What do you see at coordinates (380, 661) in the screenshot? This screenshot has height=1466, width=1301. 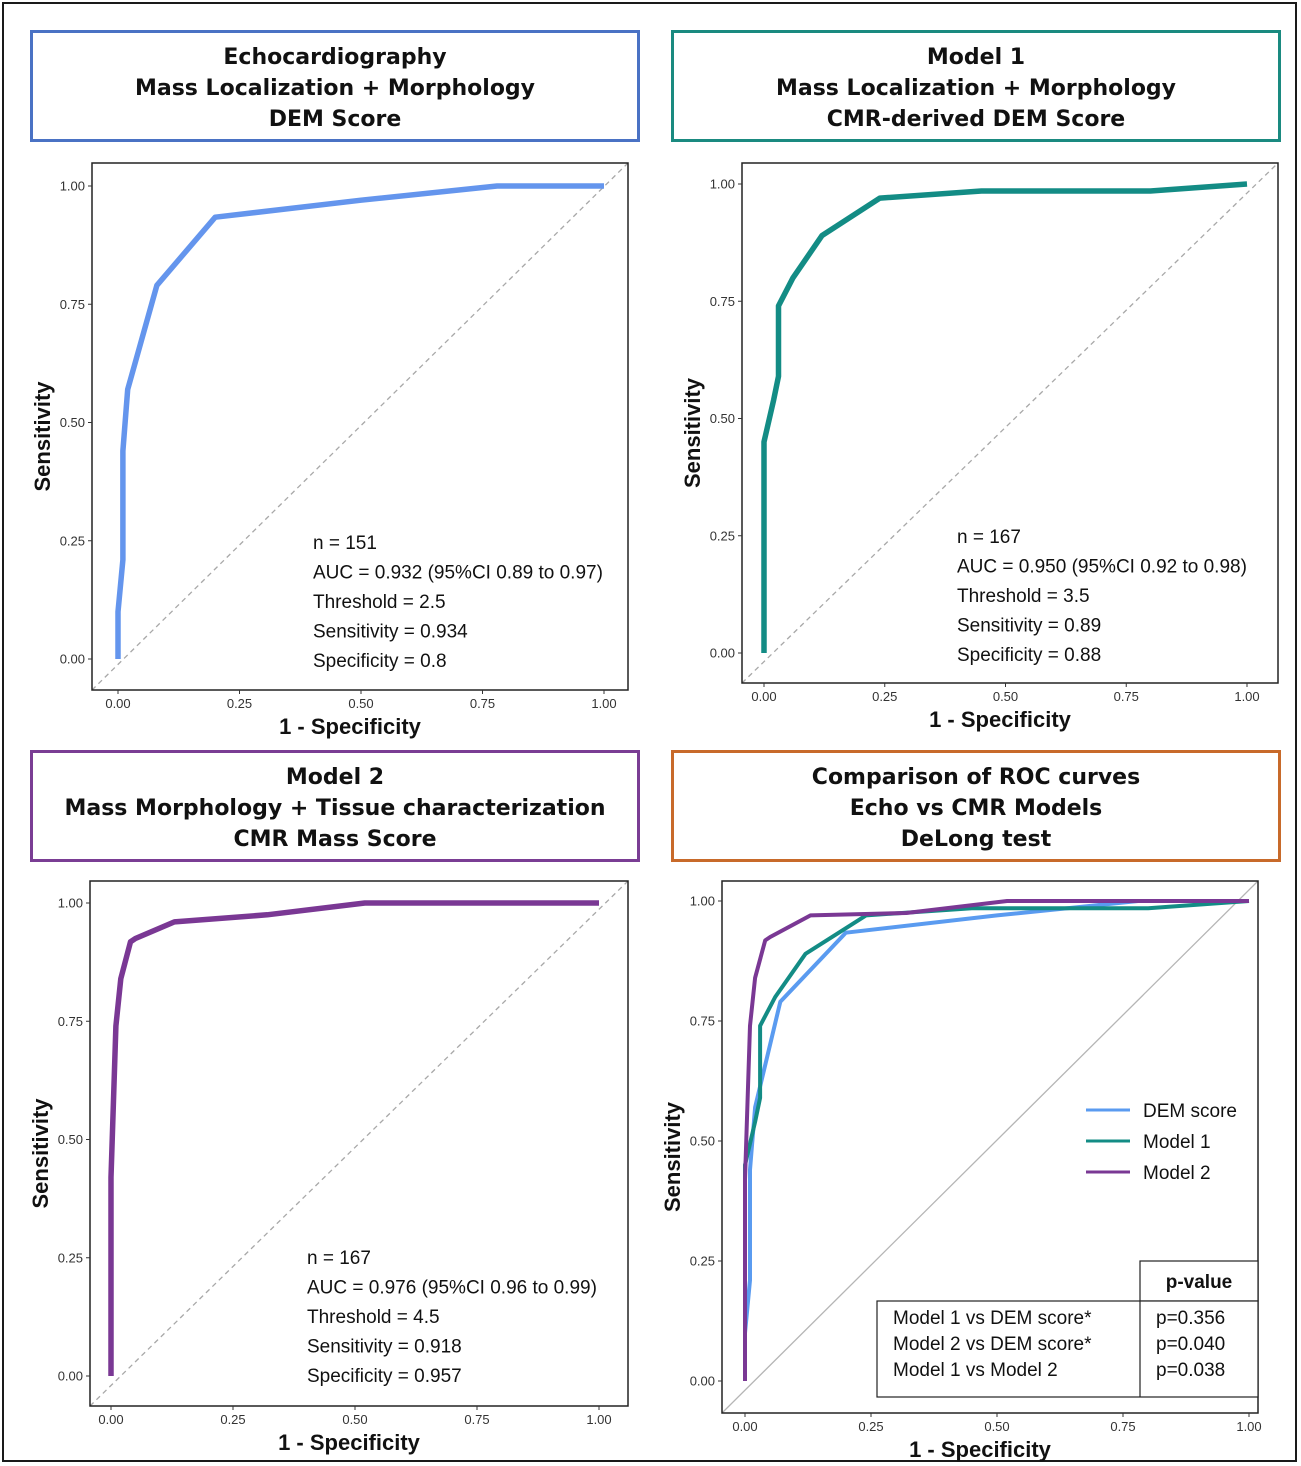 I see `annotation-text: Specificity = 0.8` at bounding box center [380, 661].